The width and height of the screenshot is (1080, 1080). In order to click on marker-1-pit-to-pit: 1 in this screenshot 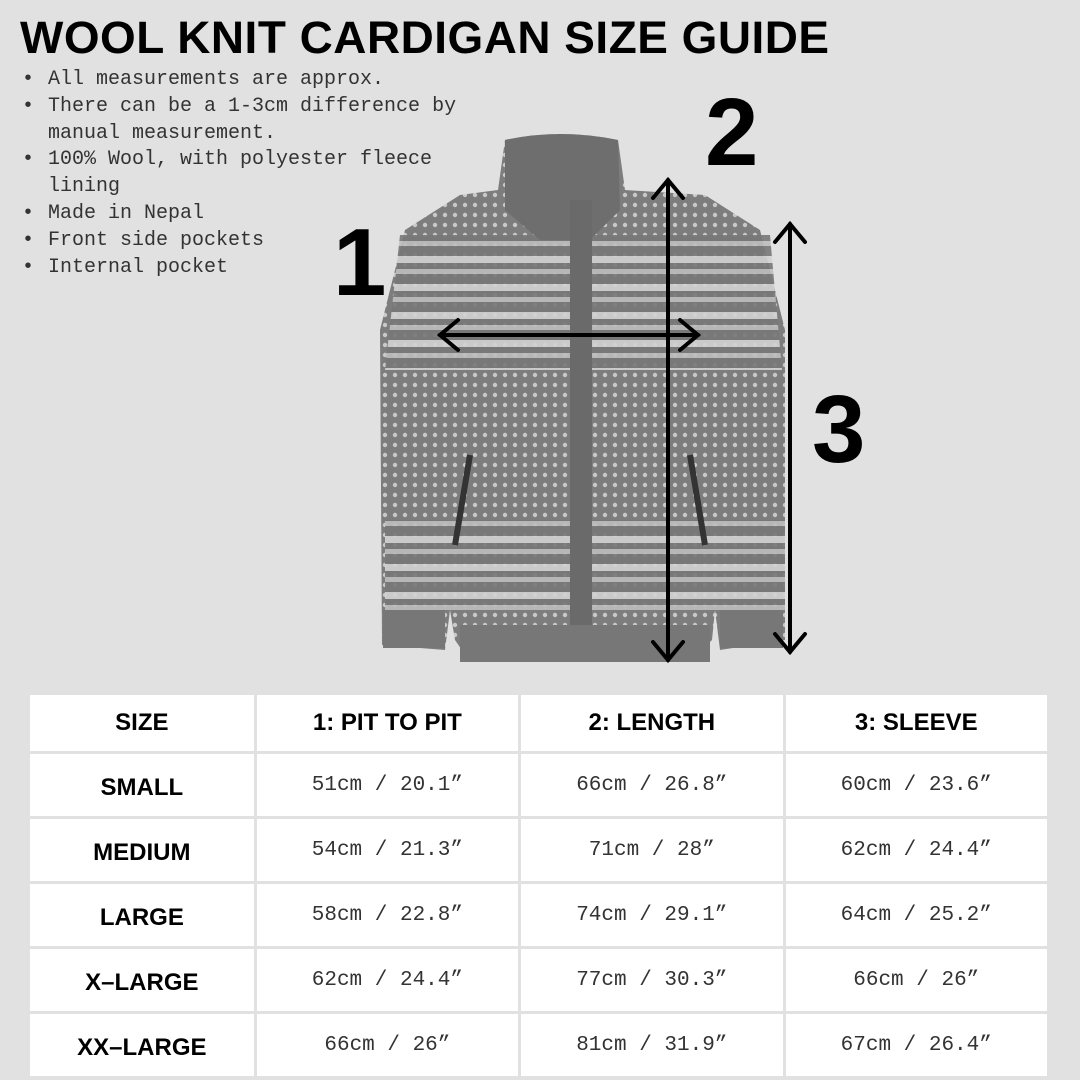, I will do `click(360, 262)`.